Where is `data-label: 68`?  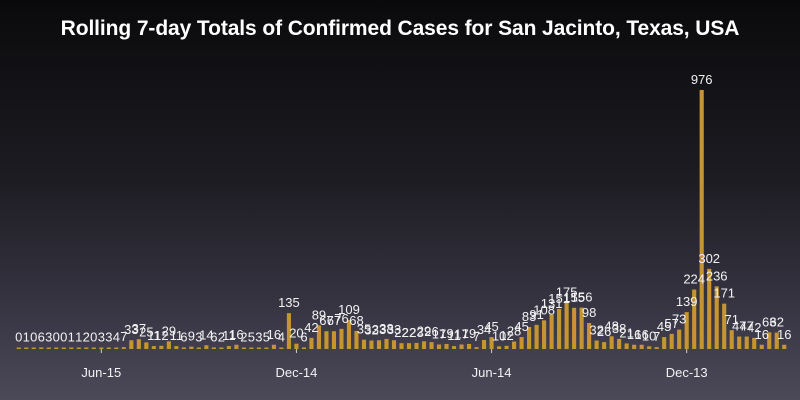 data-label: 68 is located at coordinates (356, 320).